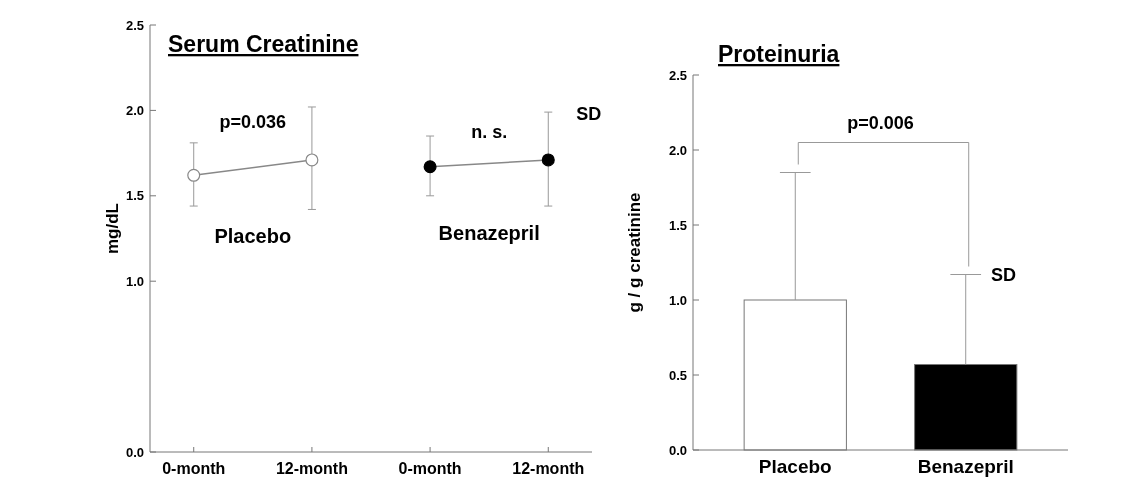  I want to click on annotation: p=0.006, so click(880, 122).